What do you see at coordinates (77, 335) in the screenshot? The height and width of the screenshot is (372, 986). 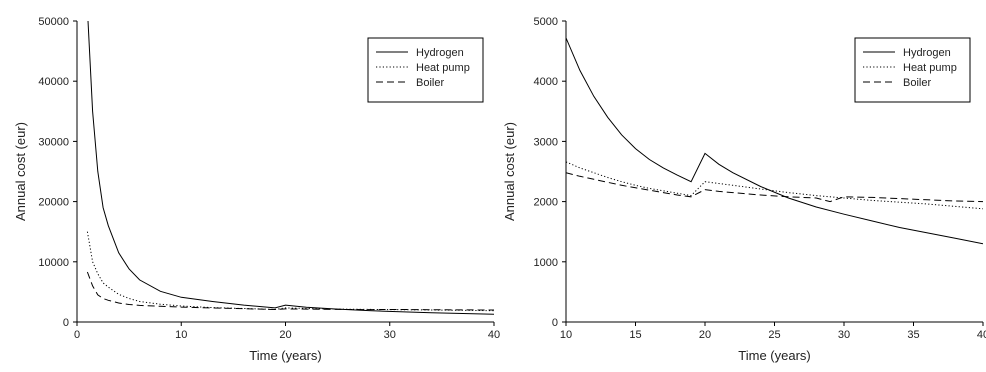 I see `x-tick-label: 0` at bounding box center [77, 335].